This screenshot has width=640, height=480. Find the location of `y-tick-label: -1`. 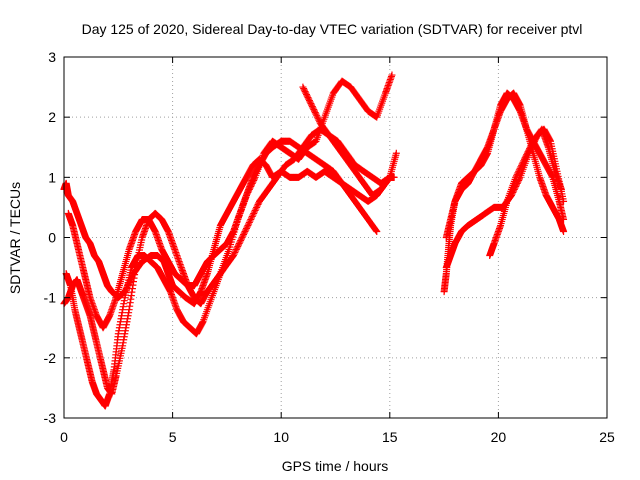

y-tick-label: -1 is located at coordinates (50, 298).